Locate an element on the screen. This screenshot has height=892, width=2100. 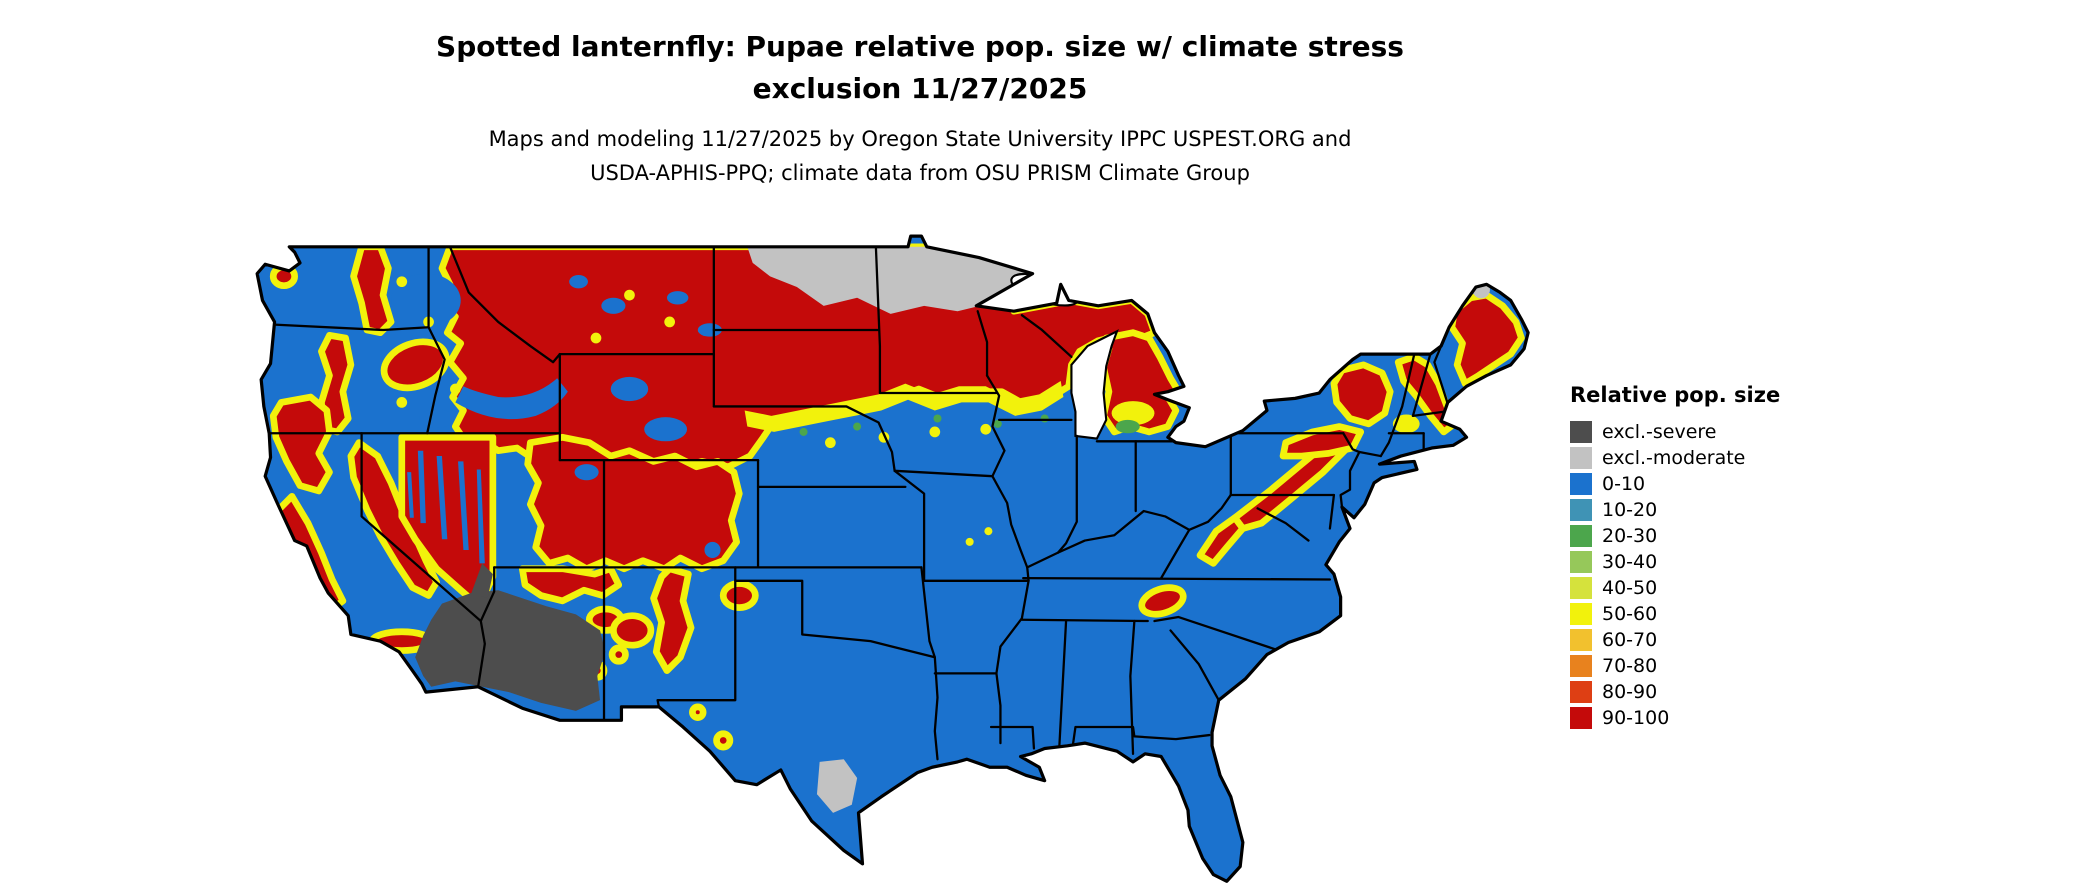
legend-item: 70-80 is located at coordinates (1675, 666).